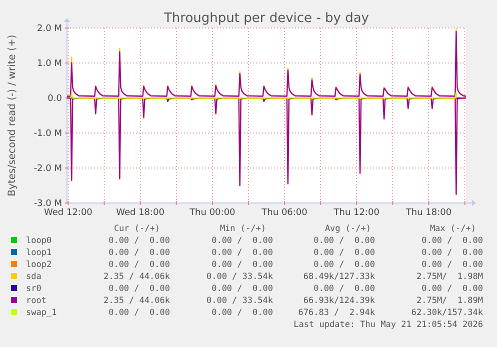 Image resolution: width=497 pixels, height=347 pixels. What do you see at coordinates (39, 265) in the screenshot?
I see `legend-label: loop2` at bounding box center [39, 265].